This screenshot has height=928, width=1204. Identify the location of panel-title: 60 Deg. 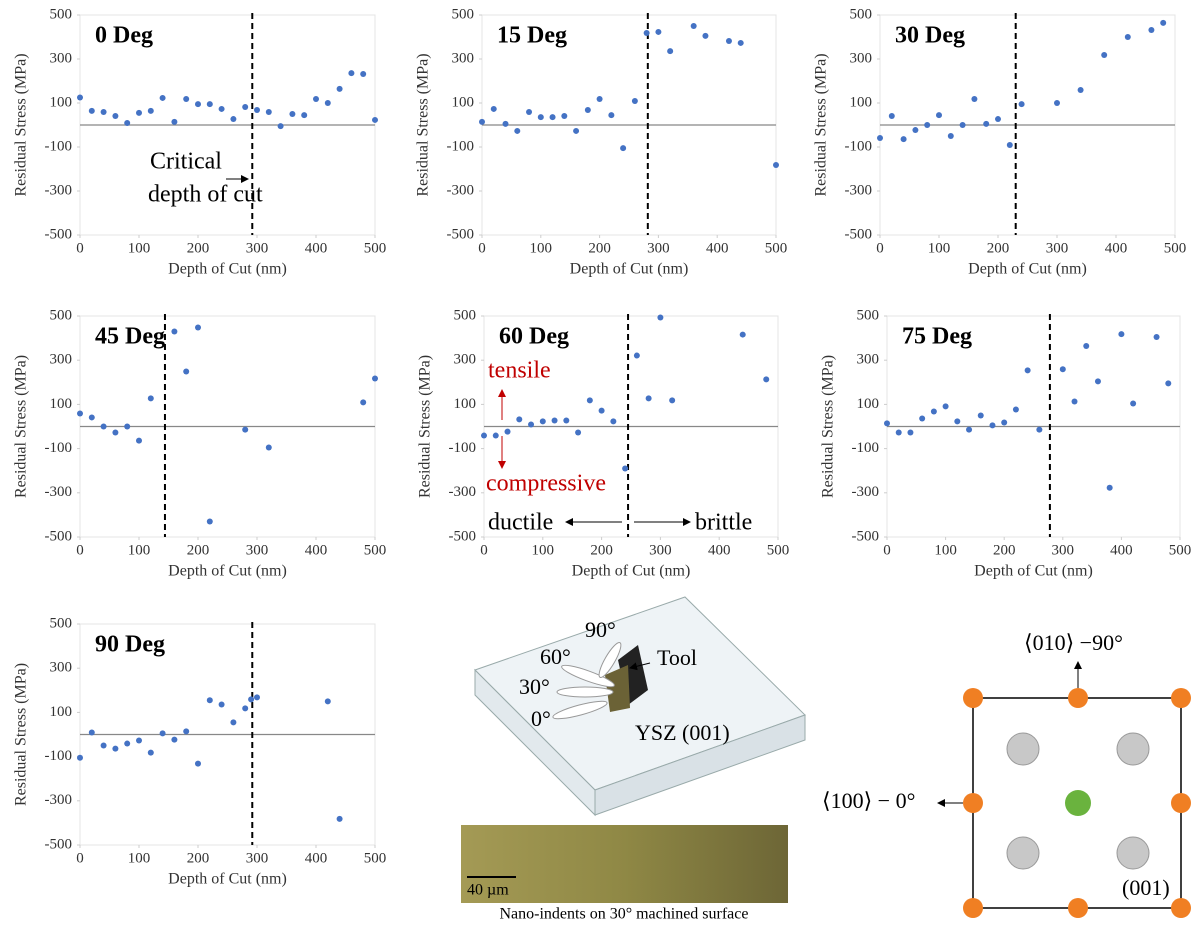
(534, 337).